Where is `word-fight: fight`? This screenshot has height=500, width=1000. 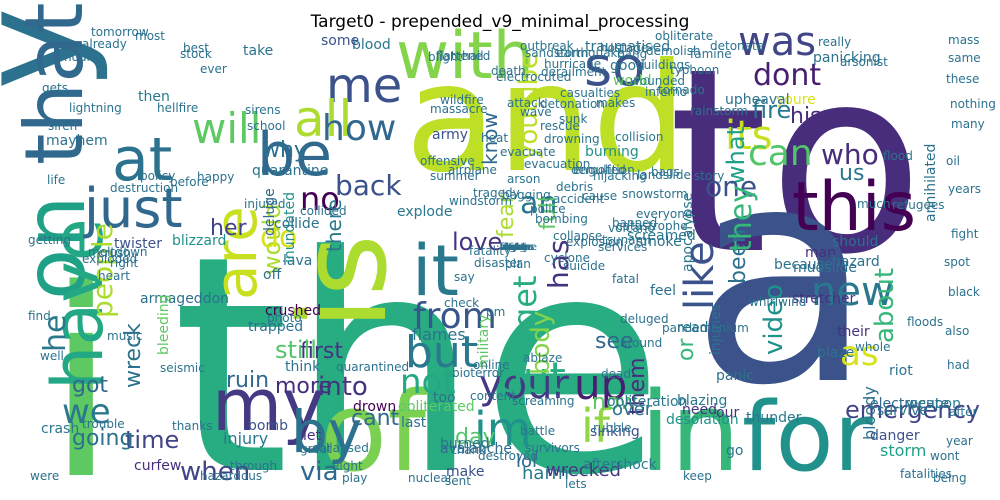 word-fight: fight is located at coordinates (965, 234).